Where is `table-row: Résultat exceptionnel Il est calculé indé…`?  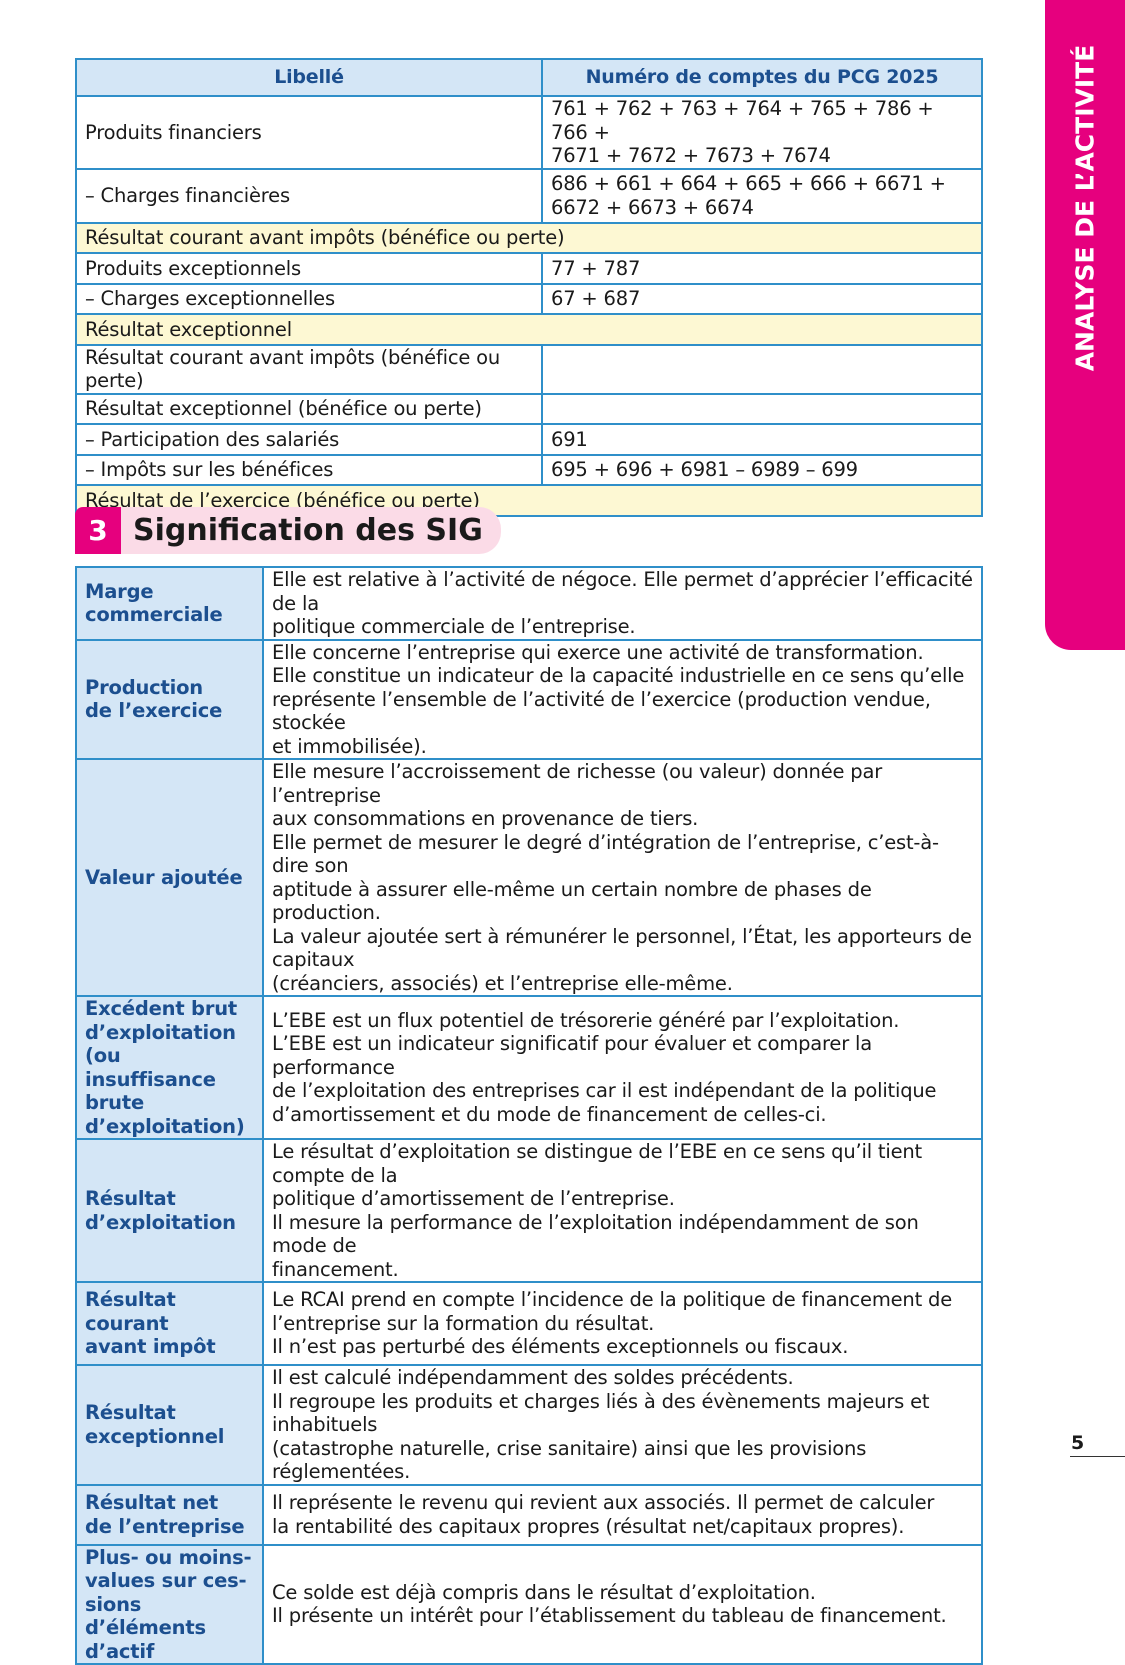 table-row: Résultat exceptionnel Il est calculé indé… is located at coordinates (529, 1425).